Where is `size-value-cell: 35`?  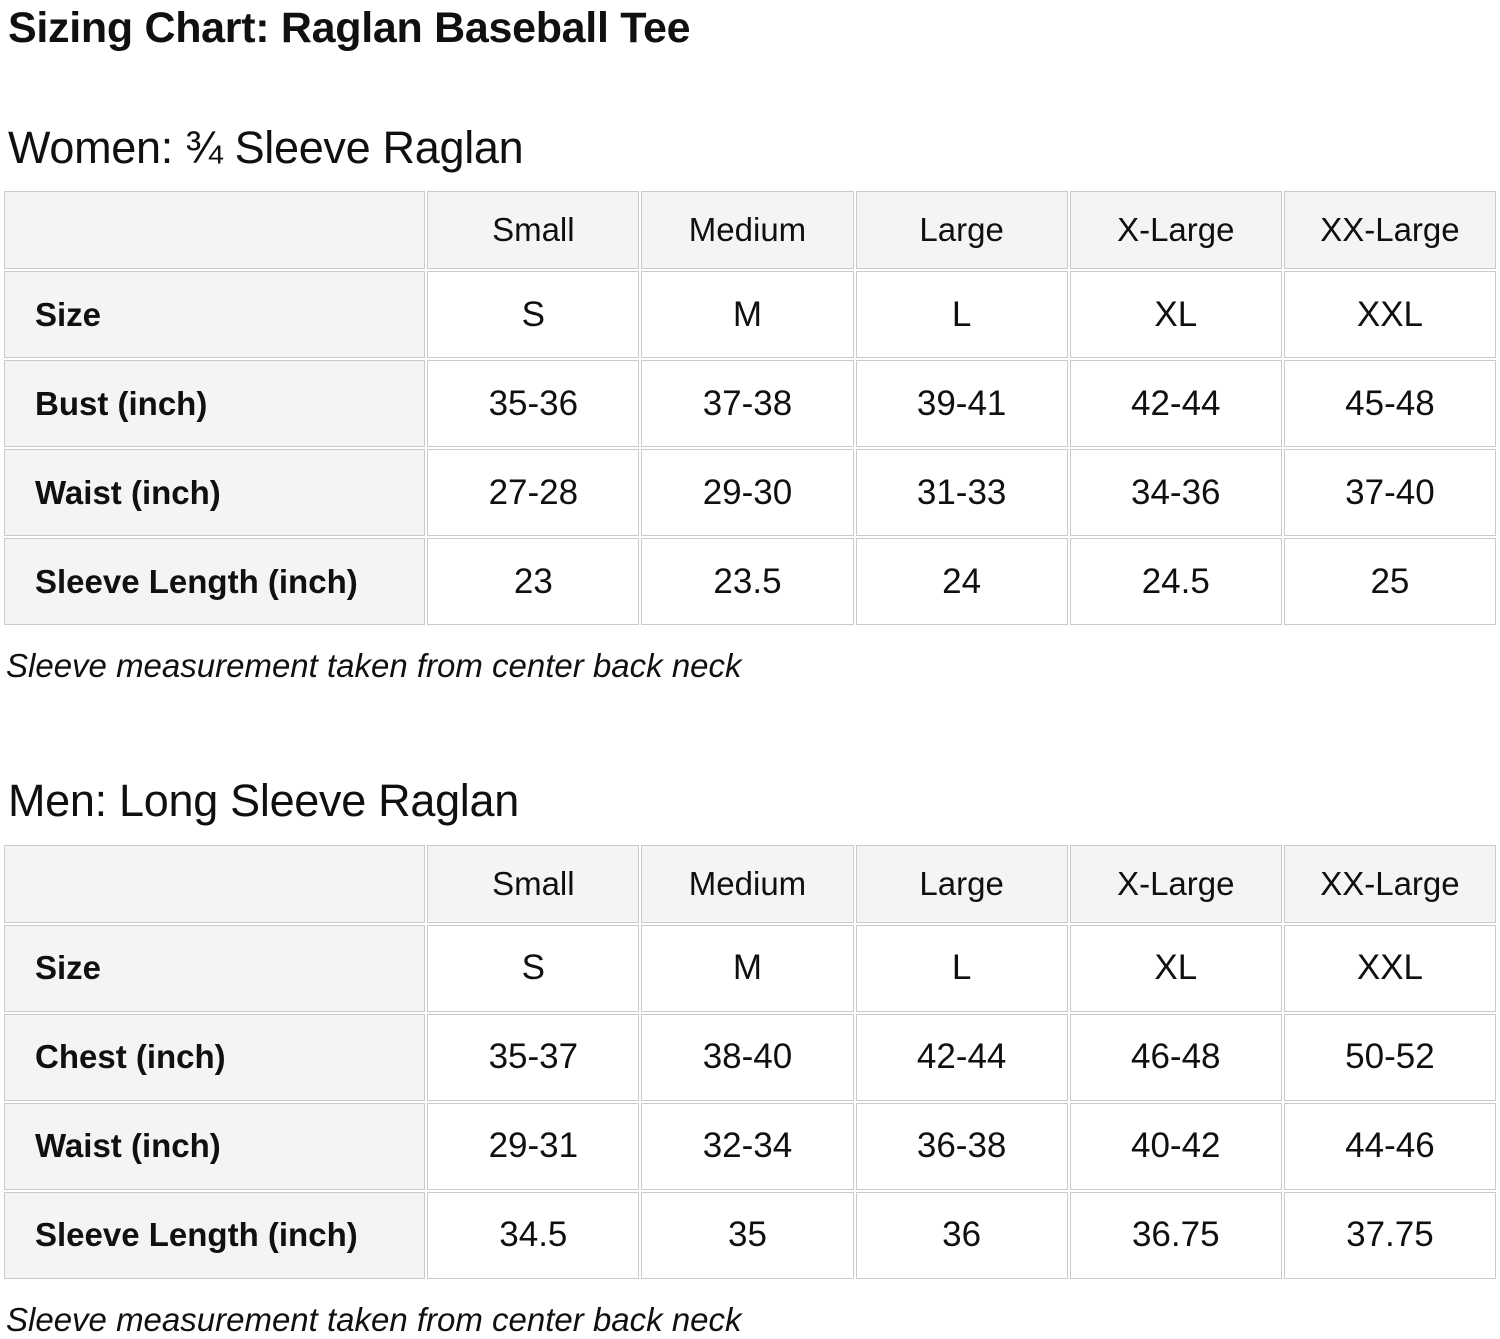 size-value-cell: 35 is located at coordinates (747, 1235).